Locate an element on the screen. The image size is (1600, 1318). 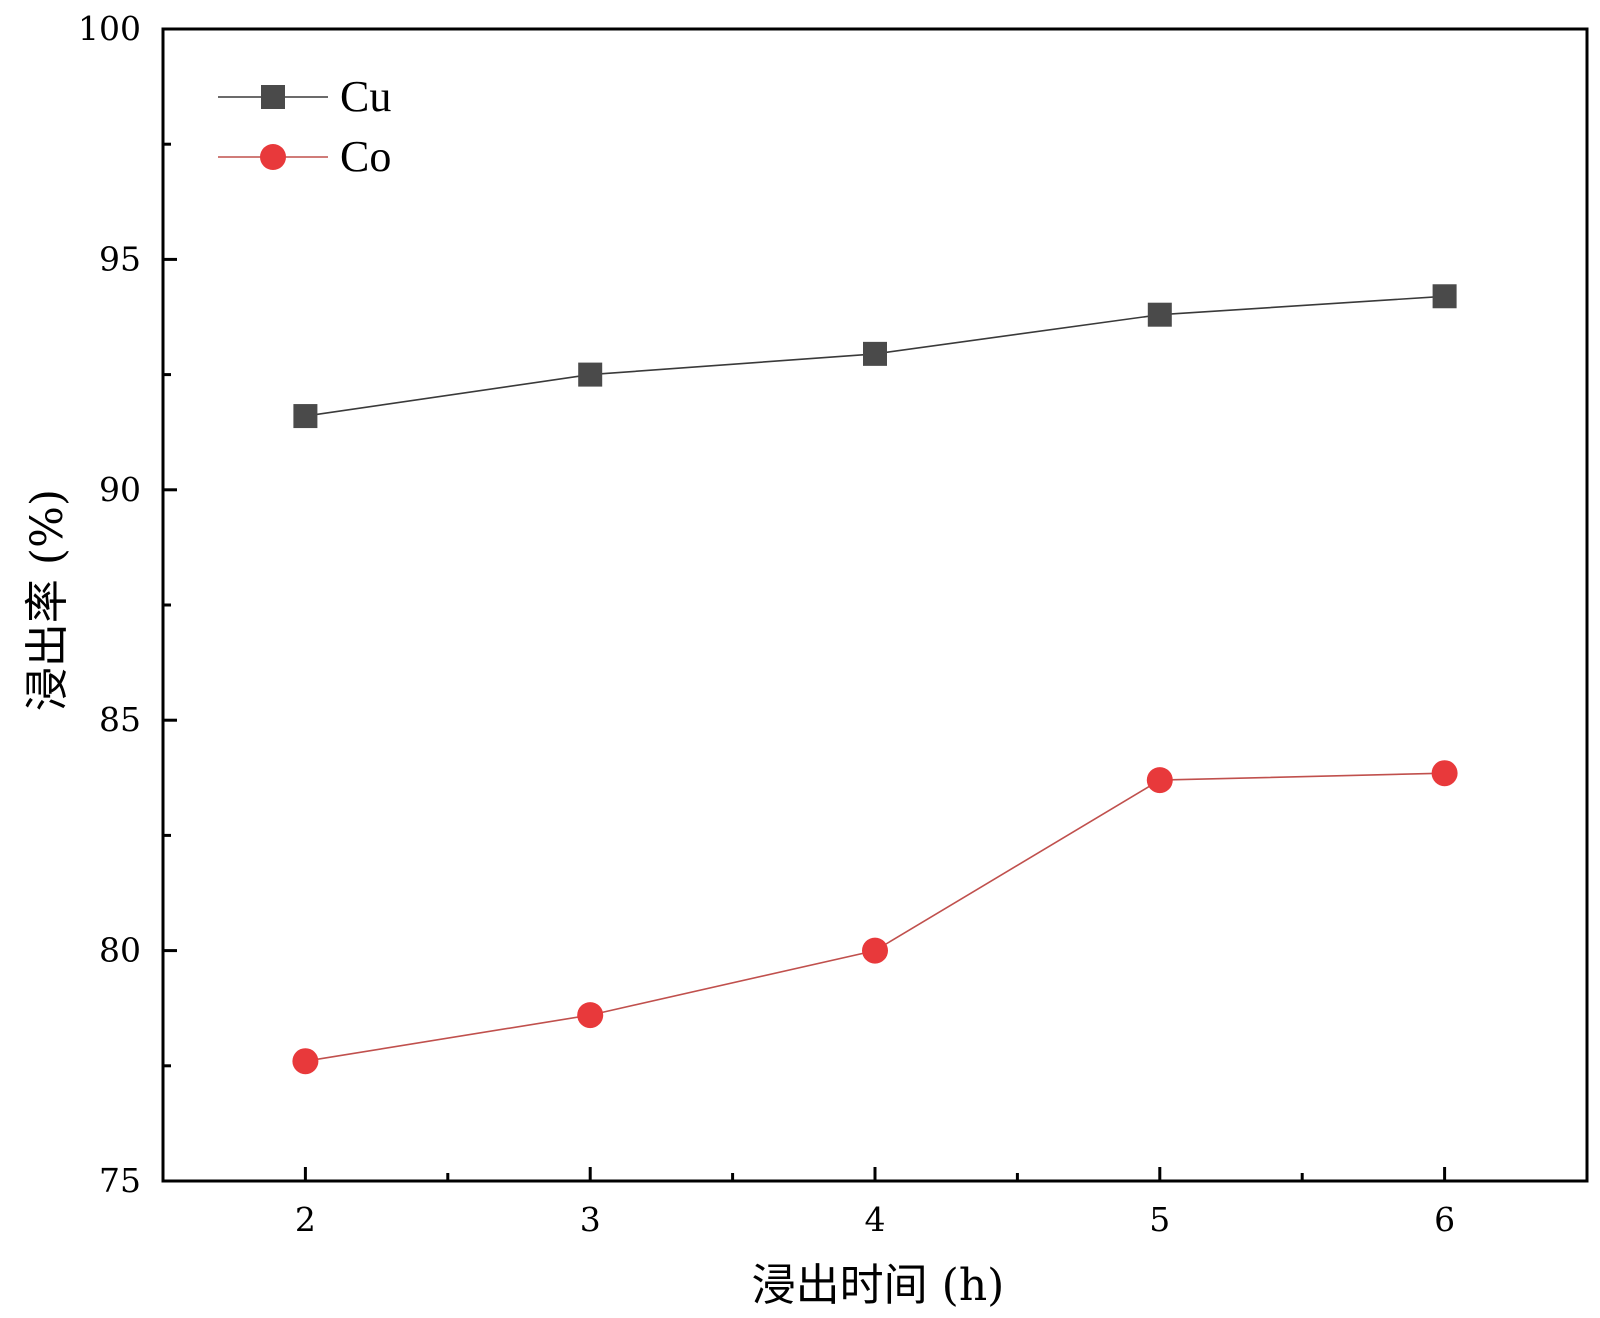
y-tick-label: 95 is located at coordinates (120, 258).